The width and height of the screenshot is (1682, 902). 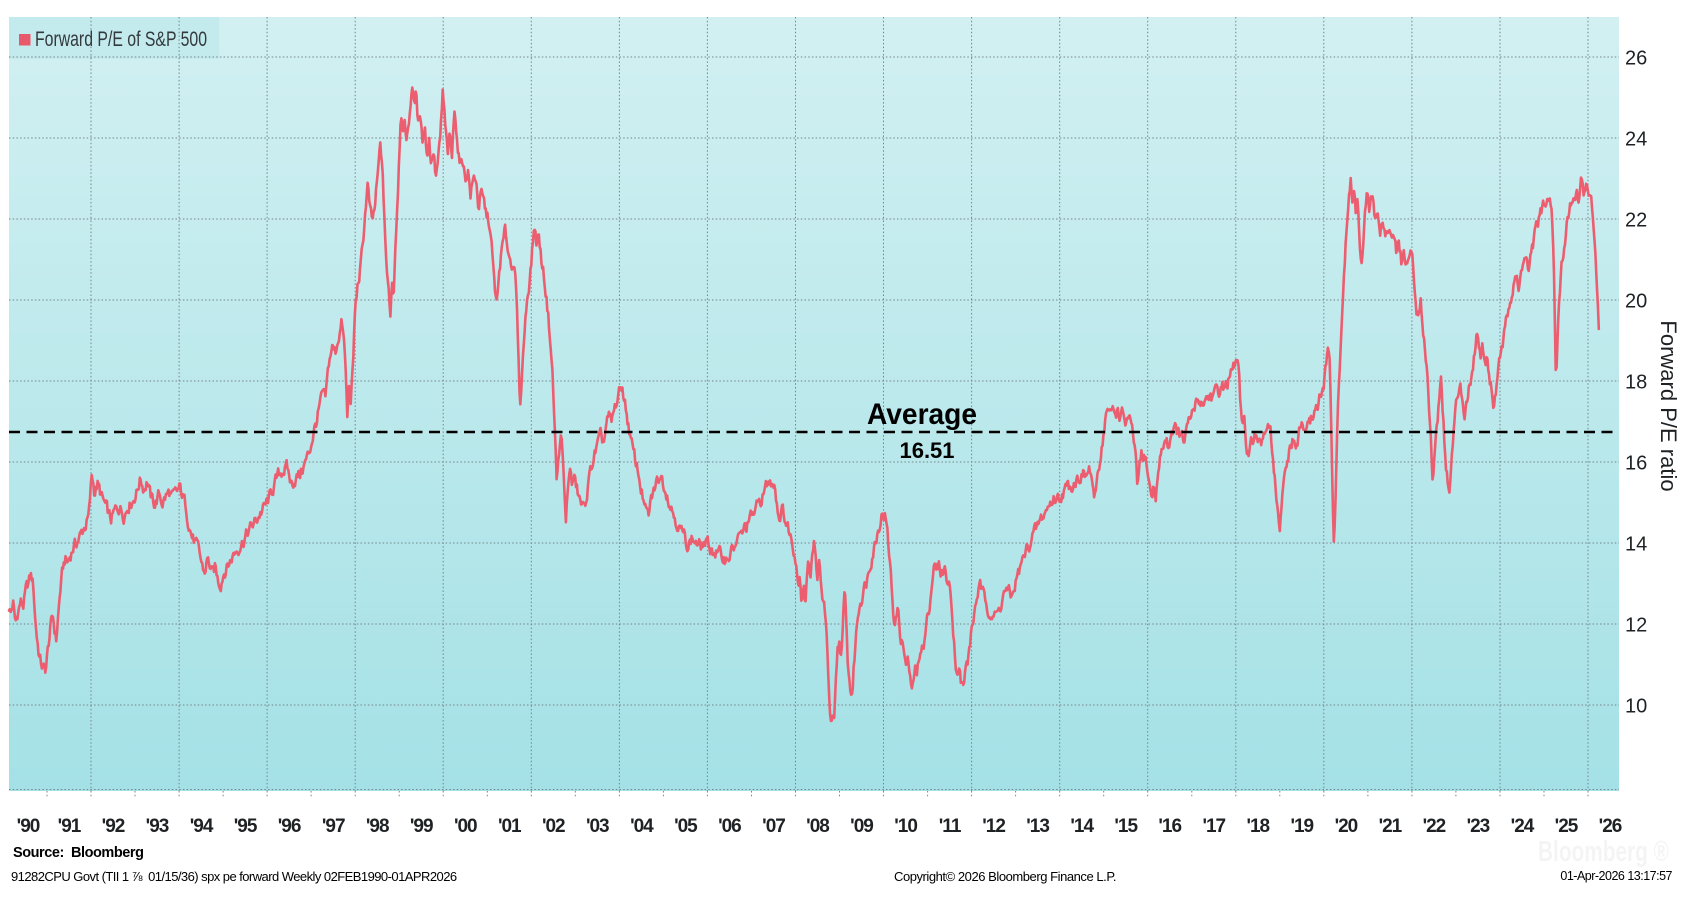 I want to click on svg-text: '95, so click(x=246, y=826).